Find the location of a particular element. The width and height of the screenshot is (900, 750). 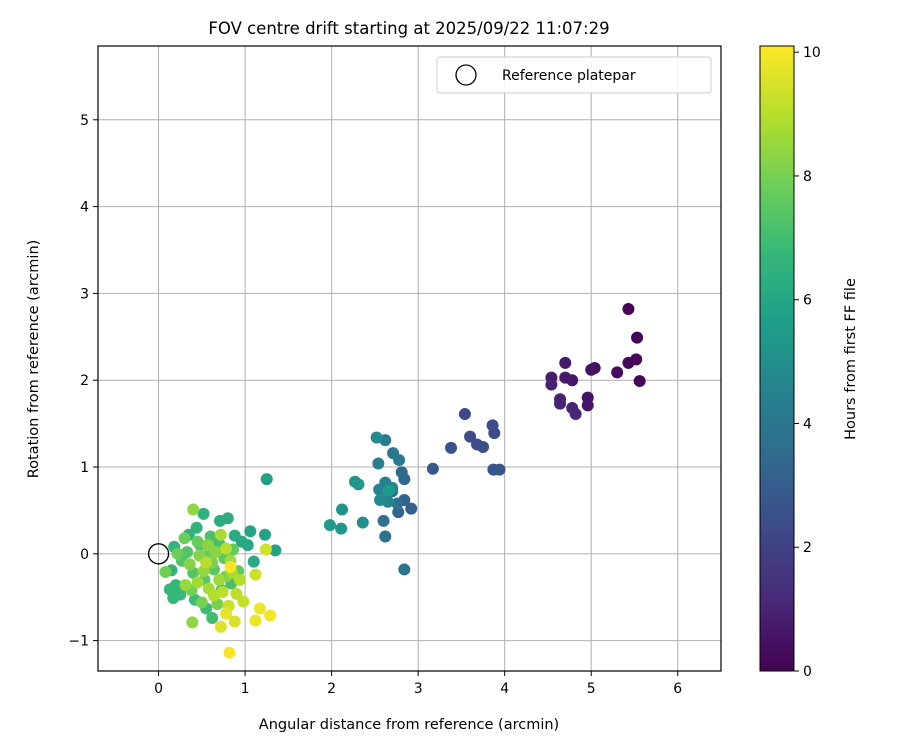

x-axis-ticks: 0 1 2 3 4 5 6 is located at coordinates (418, 684).